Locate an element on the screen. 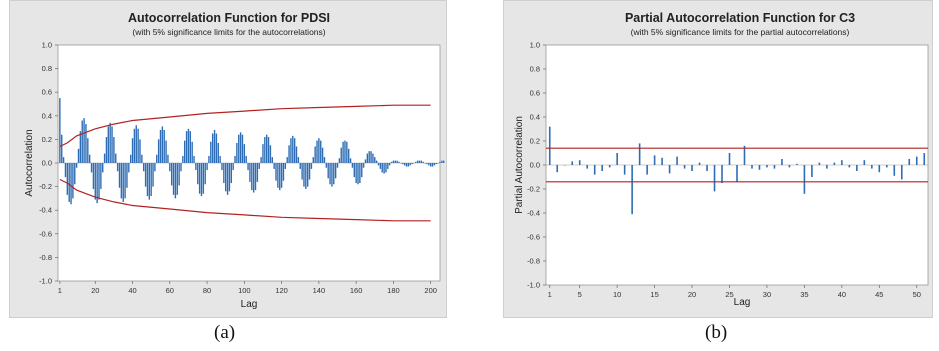  x-tick-label: 60 is located at coordinates (170, 290).